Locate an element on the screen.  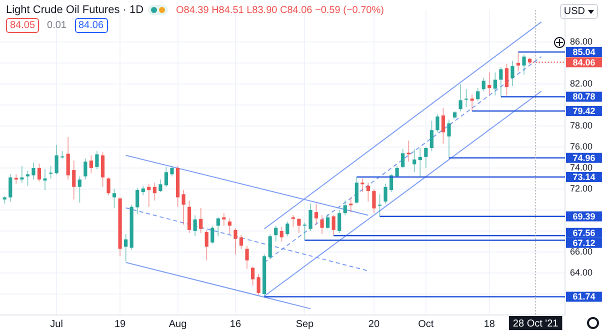
y-tick-label: 74.00 is located at coordinates (581, 167).